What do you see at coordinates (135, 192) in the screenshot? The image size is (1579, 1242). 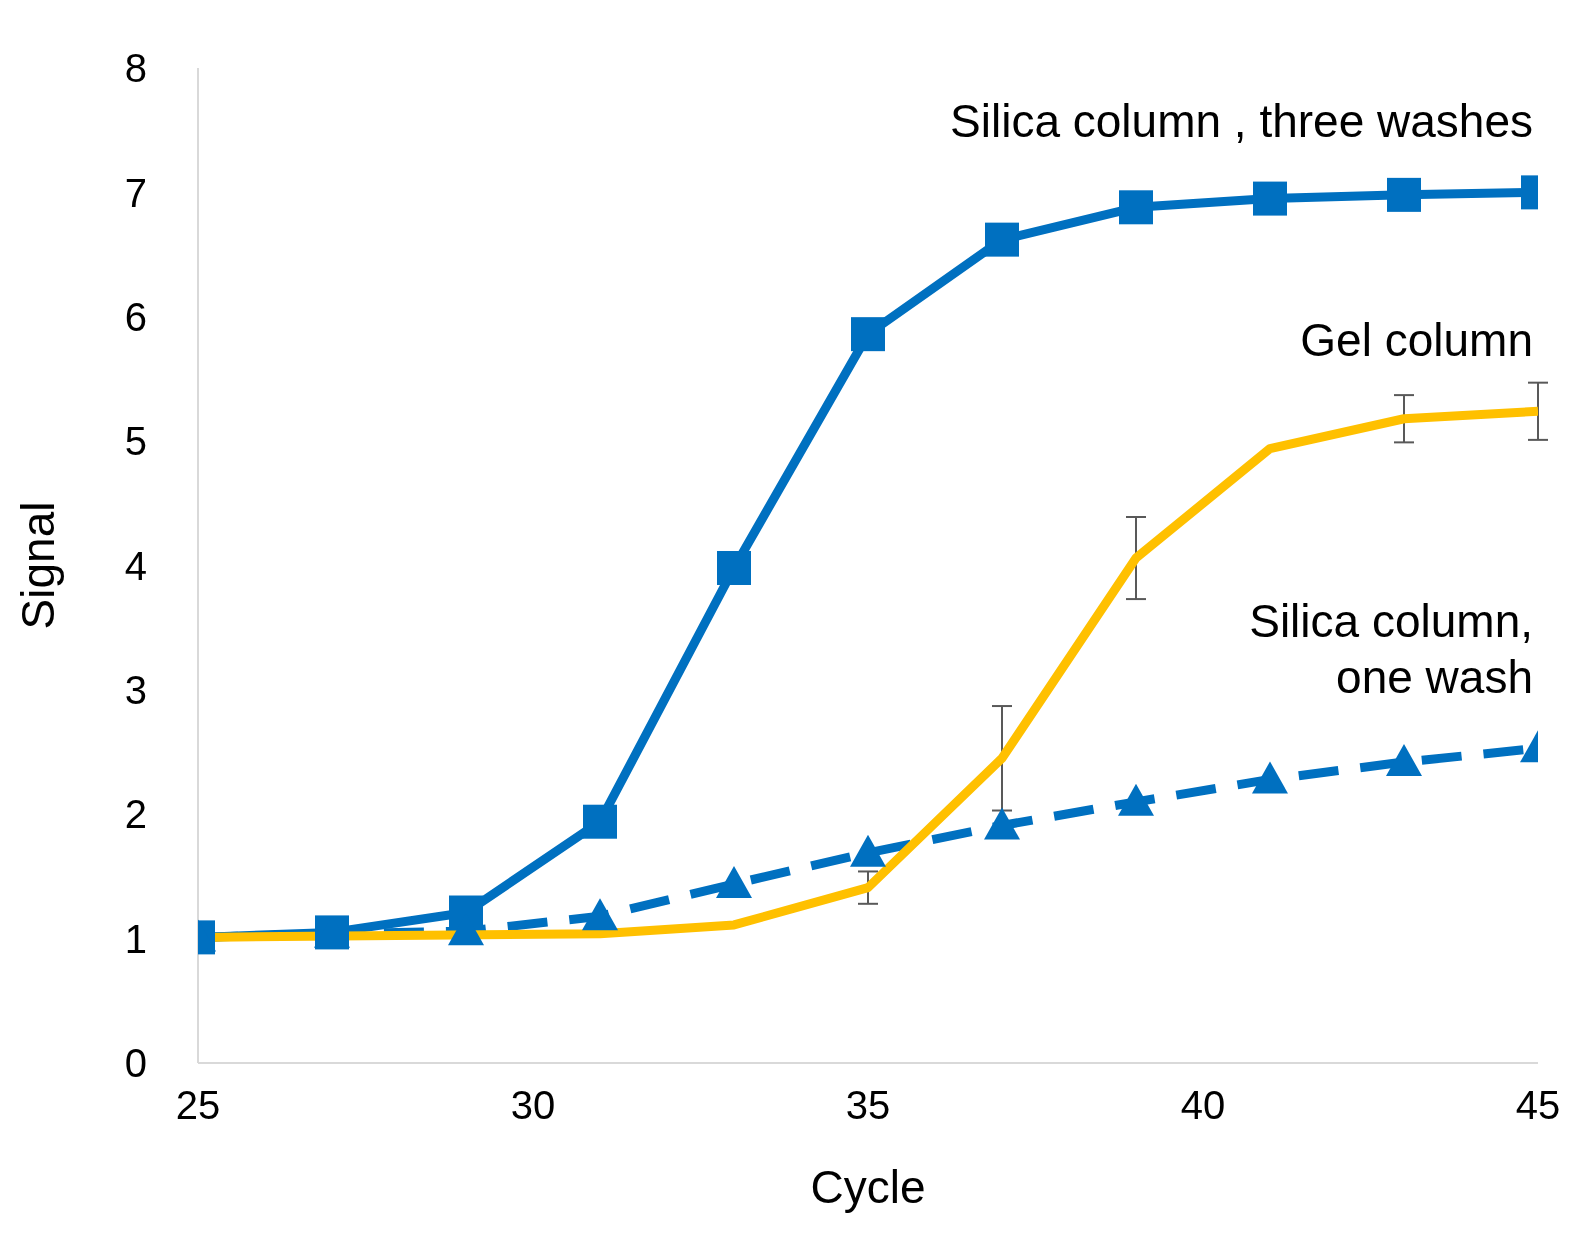 I see `y-tick-label: 7` at bounding box center [135, 192].